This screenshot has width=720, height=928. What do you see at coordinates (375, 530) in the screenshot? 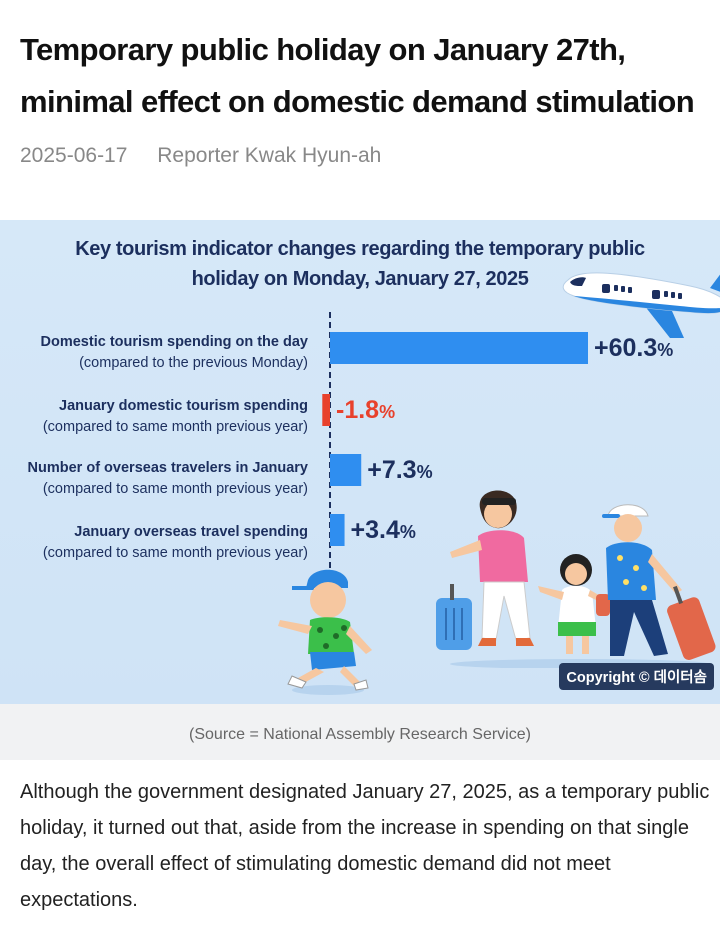
I see `data-label-value: +3.4` at bounding box center [375, 530].